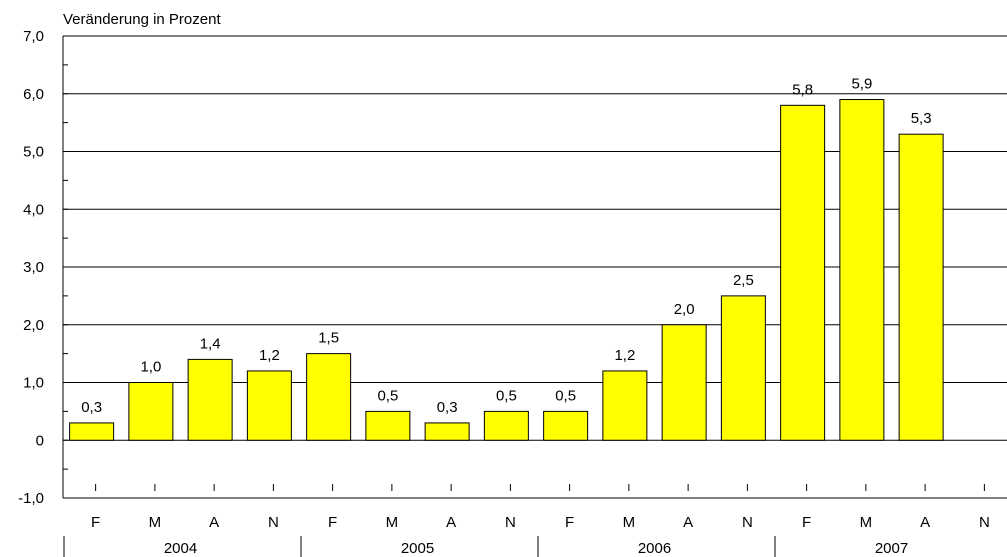  Describe the element at coordinates (802, 89) in the screenshot. I see `bar-value-label: 5,8` at that location.